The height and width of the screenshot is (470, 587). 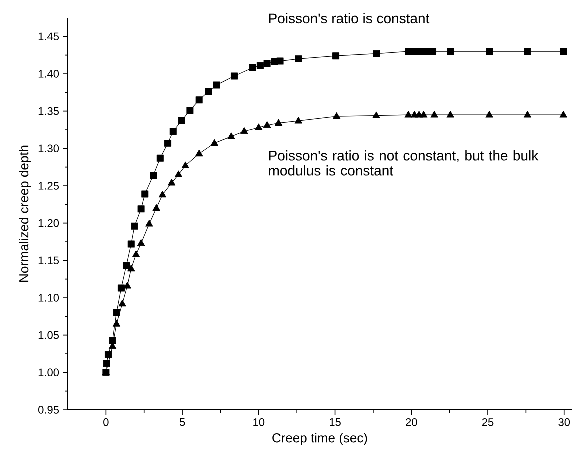 I want to click on y-tick-label: 1.25, so click(x=49, y=186).